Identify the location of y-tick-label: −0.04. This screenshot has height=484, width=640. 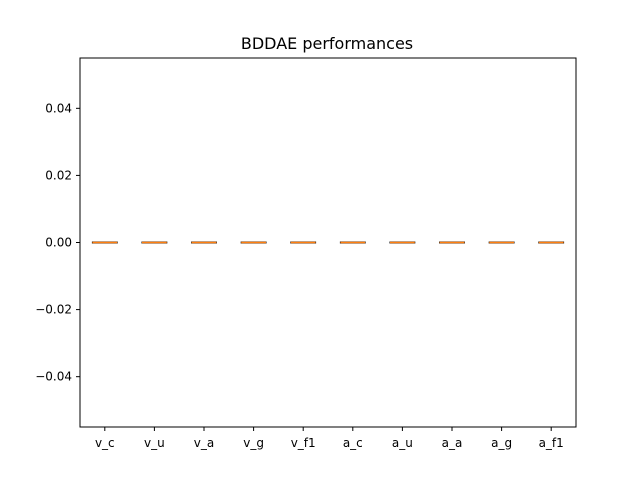
(53, 377).